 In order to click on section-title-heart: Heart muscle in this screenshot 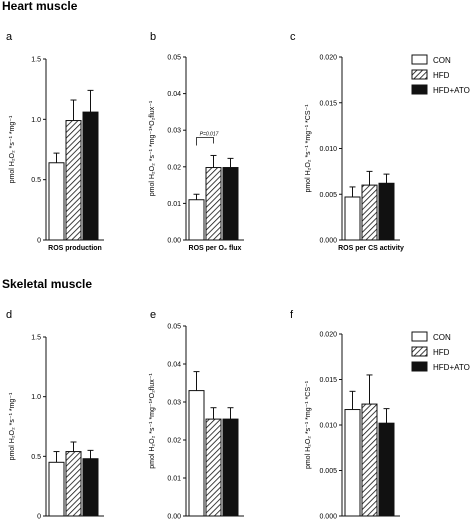, I will do `click(40, 6)`.